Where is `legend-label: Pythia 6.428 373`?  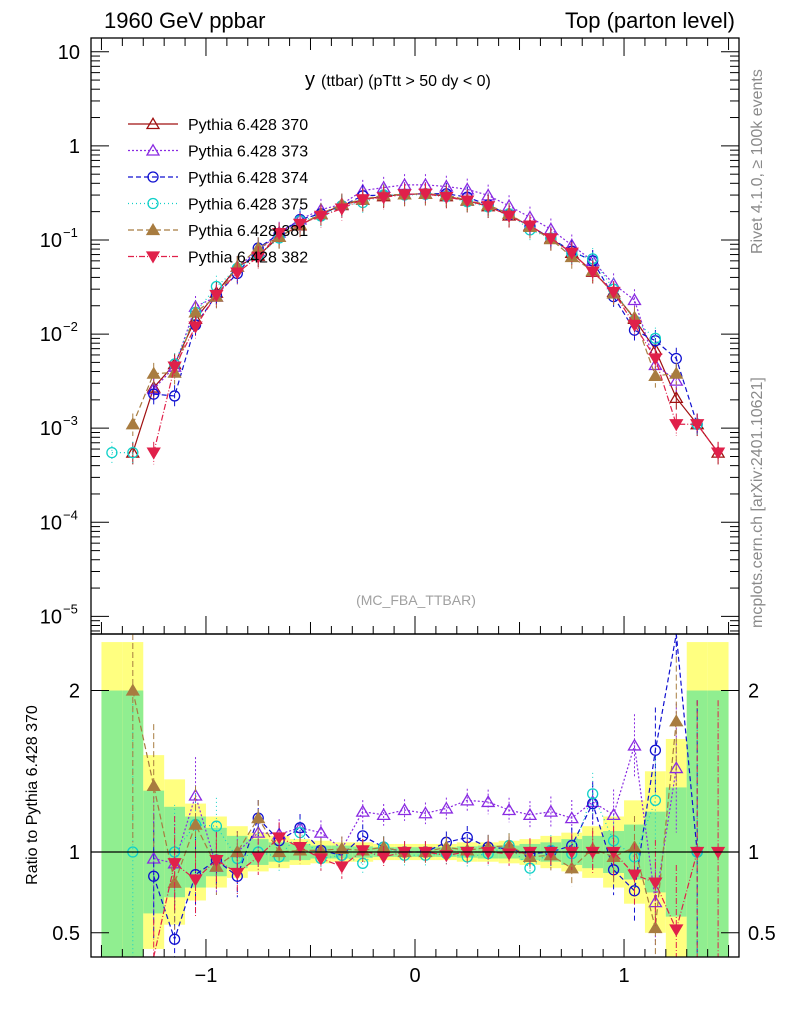 legend-label: Pythia 6.428 373 is located at coordinates (248, 152).